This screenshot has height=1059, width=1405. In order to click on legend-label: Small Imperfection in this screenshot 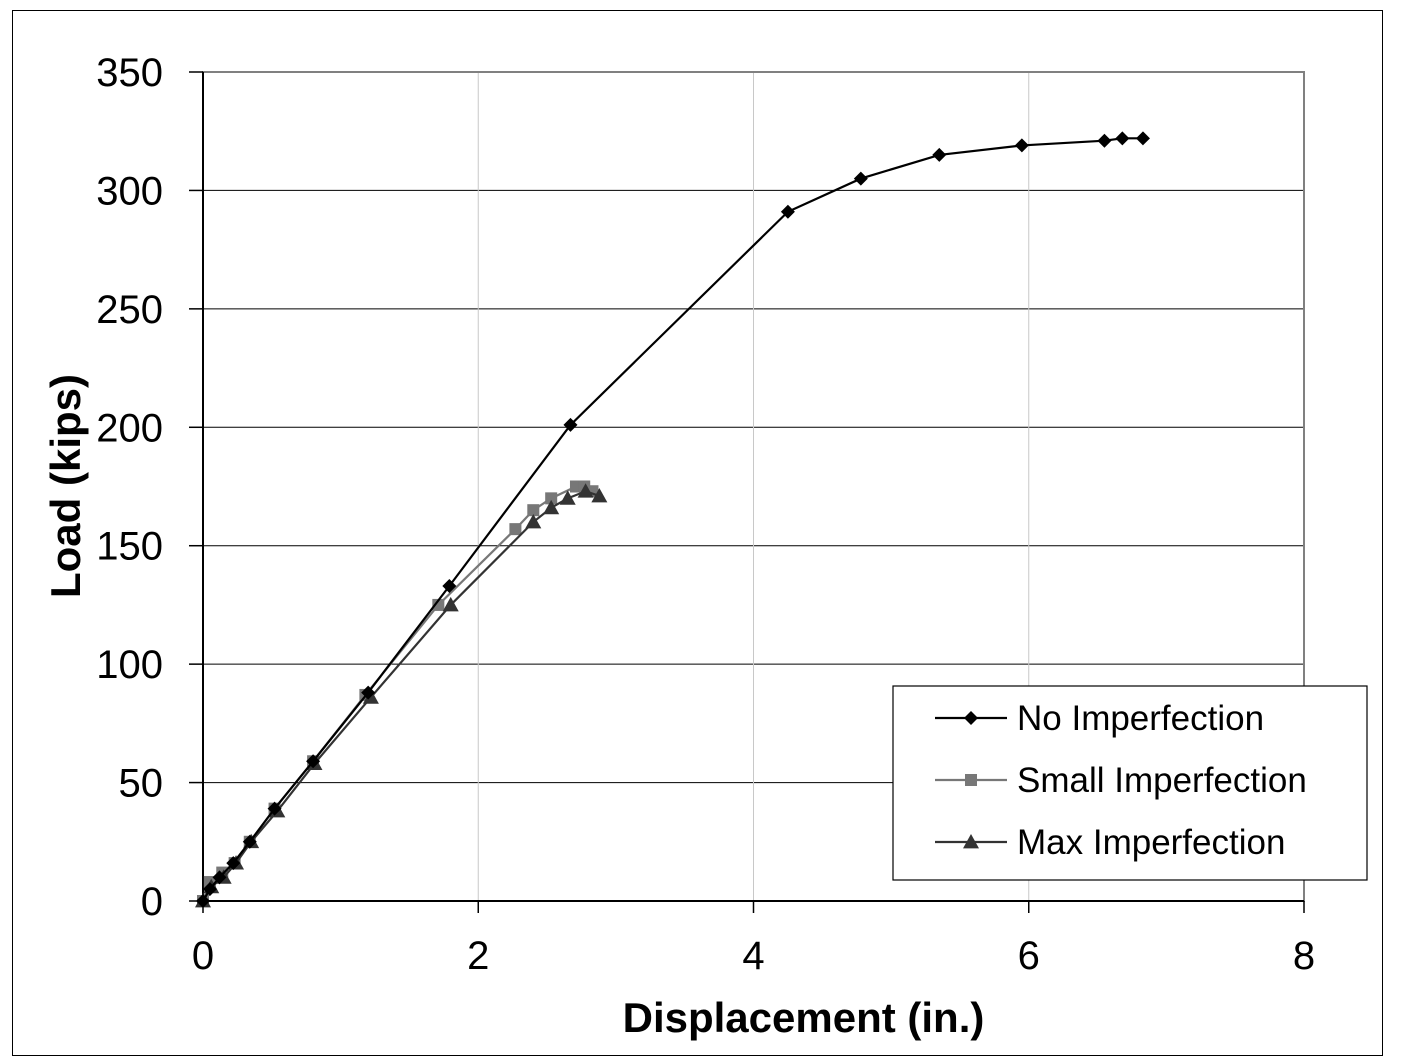, I will do `click(1162, 780)`.